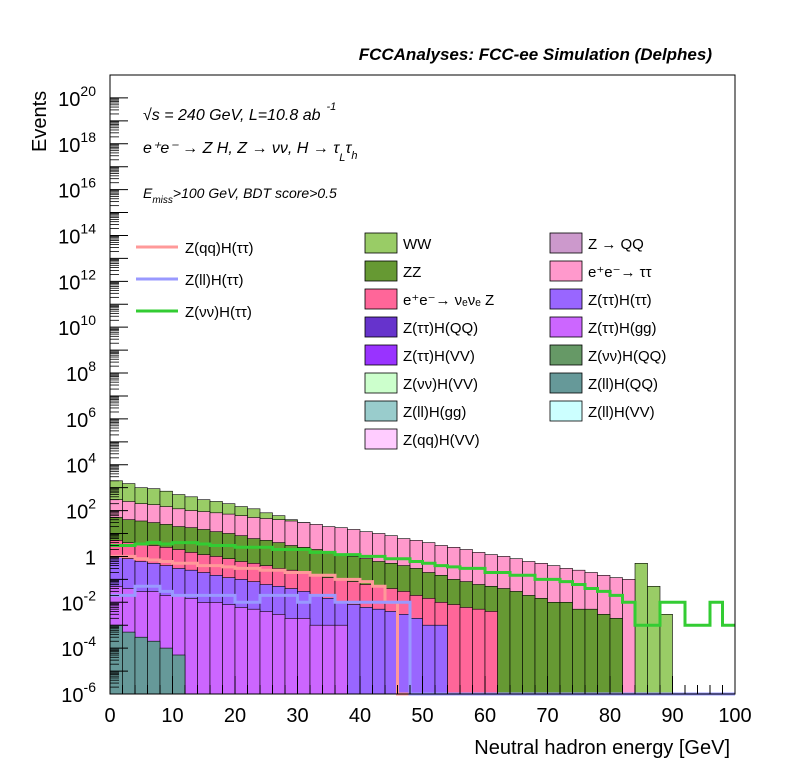  I want to click on y-tick-label: 10²⁰, so click(77, 97).